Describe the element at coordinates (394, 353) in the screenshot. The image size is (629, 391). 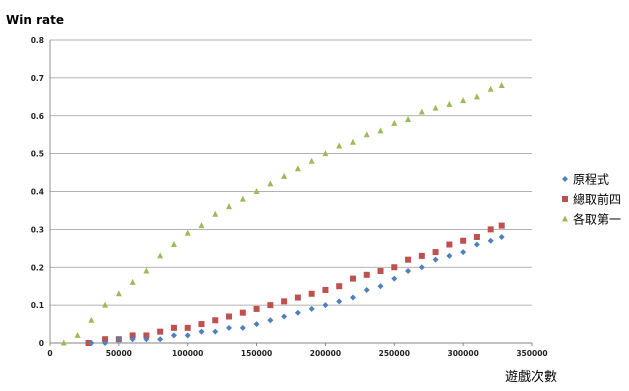
I see `x-tick-label: 250000` at that location.